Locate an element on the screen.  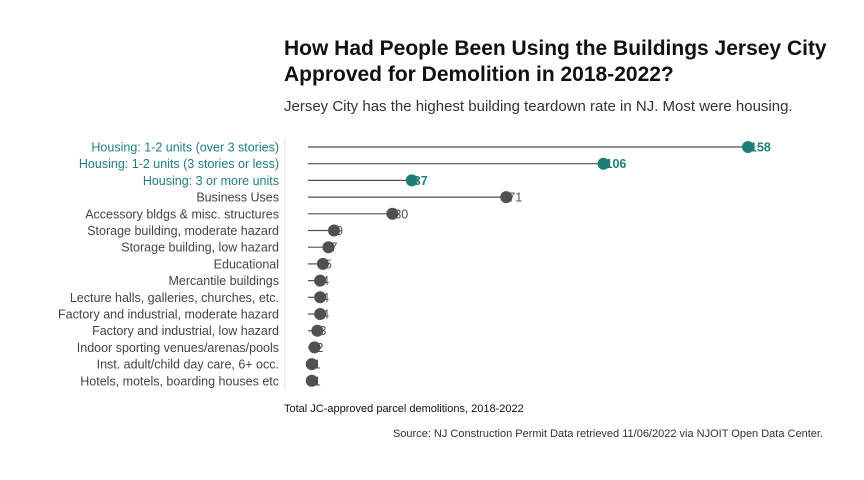
category-label: Accessory bldgs & misc. structures is located at coordinates (182, 214).